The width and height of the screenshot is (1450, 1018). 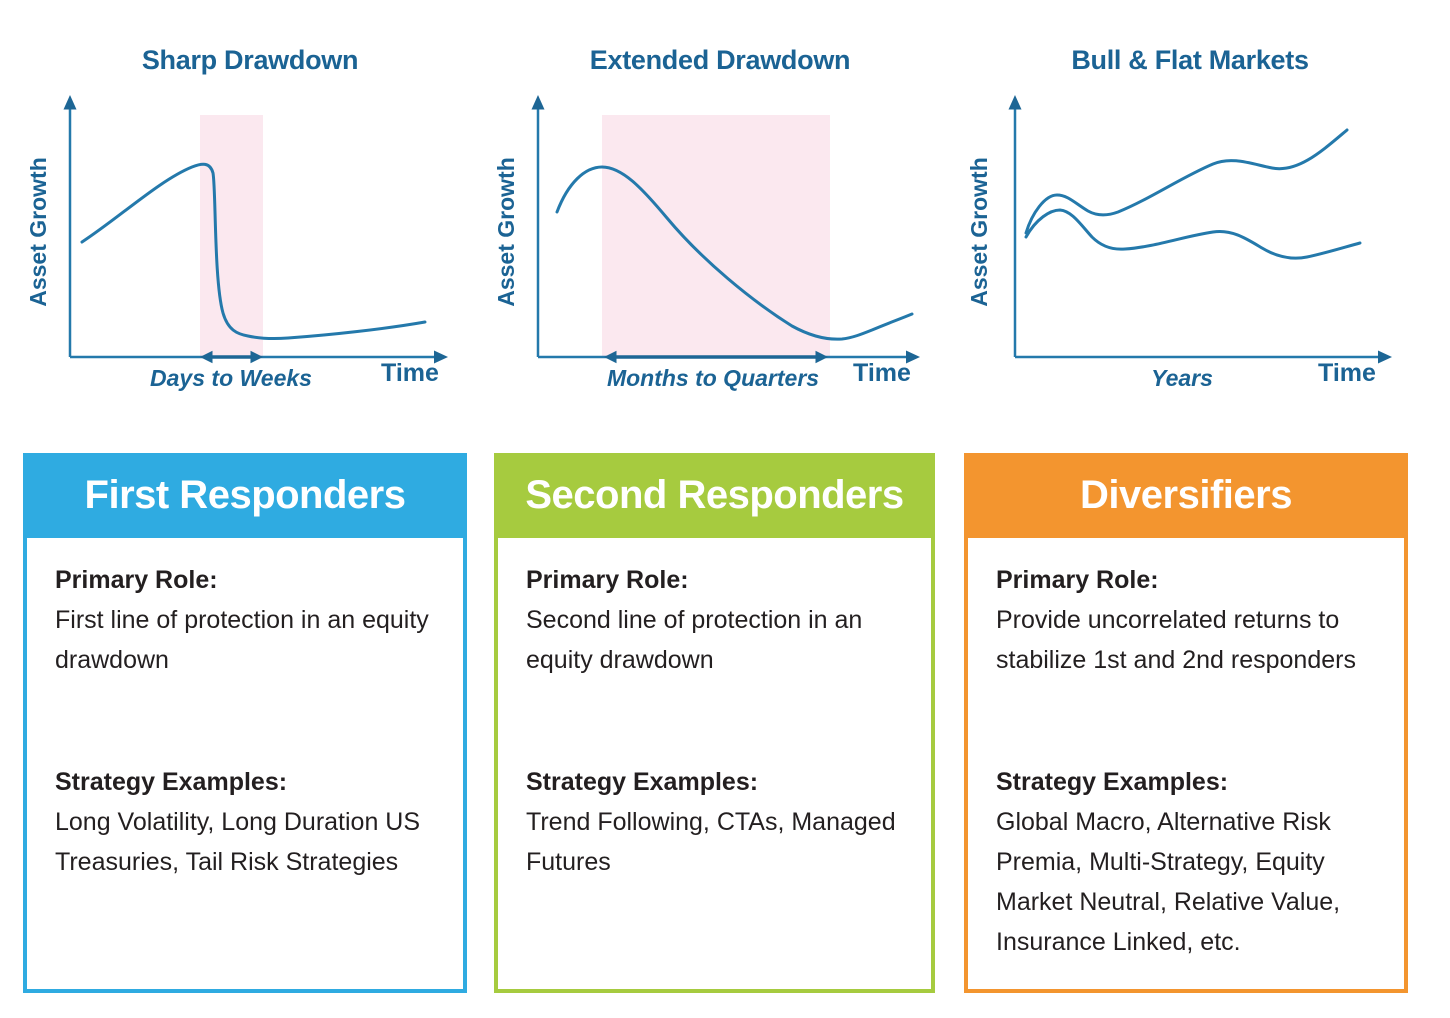 I want to click on card-title: Second Responders, so click(x=714, y=495).